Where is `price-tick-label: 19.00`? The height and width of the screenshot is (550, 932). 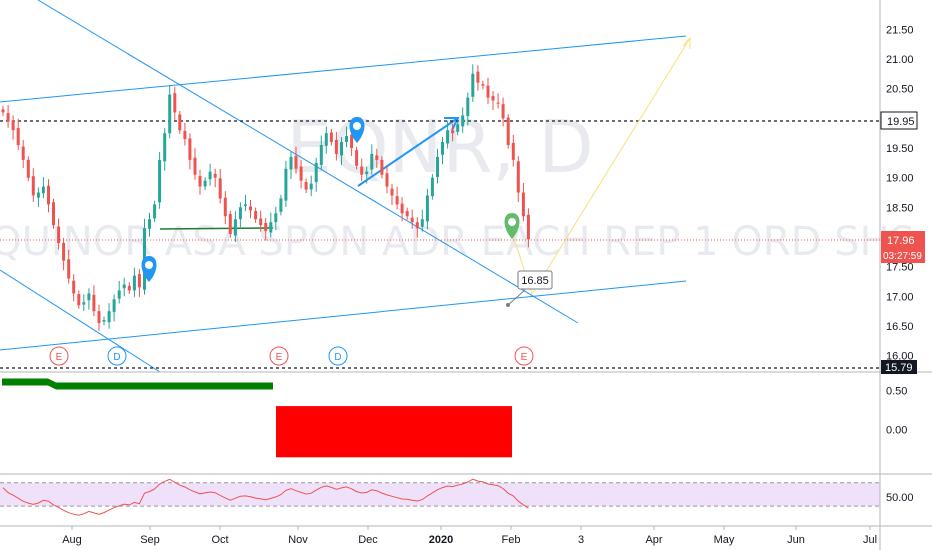
price-tick-label: 19.00 is located at coordinates (900, 179).